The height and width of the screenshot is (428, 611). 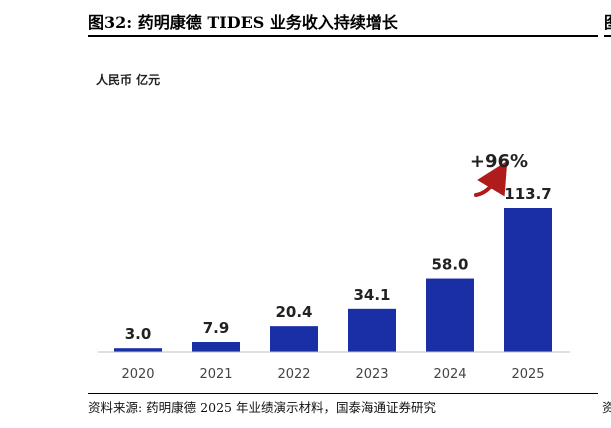 What do you see at coordinates (450, 315) in the screenshot?
I see `bar-2024` at bounding box center [450, 315].